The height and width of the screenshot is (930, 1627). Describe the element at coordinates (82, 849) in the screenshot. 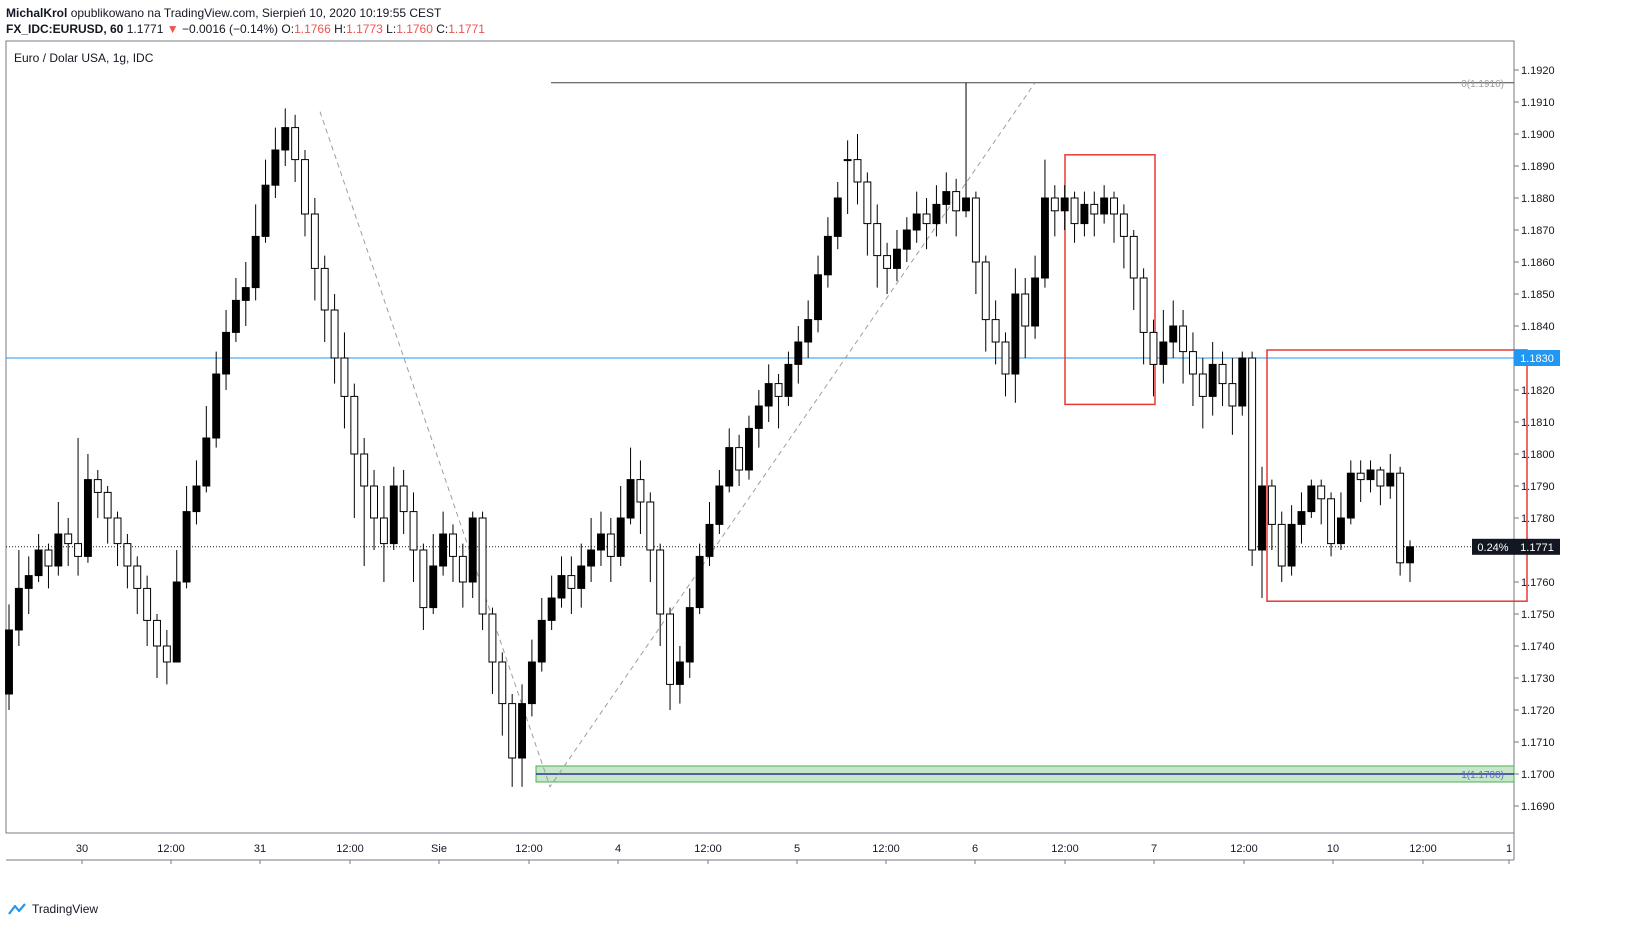

I see `time-tick-label: 30` at that location.